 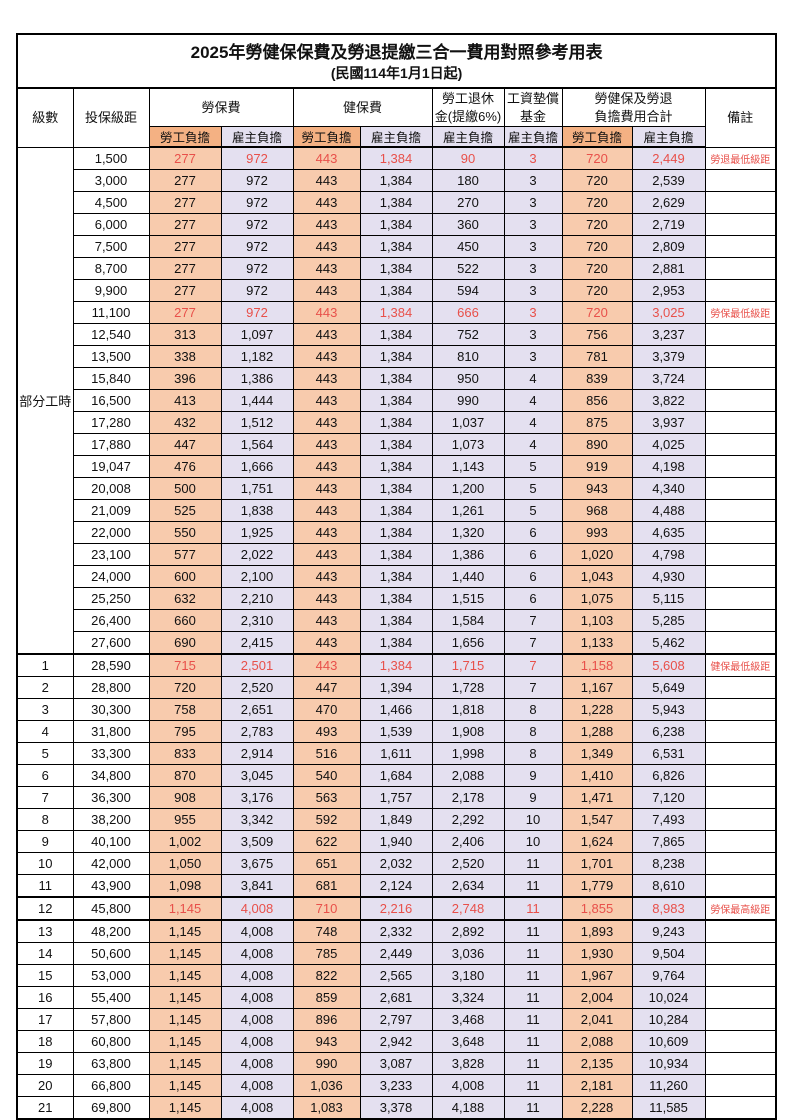 What do you see at coordinates (185, 665) in the screenshot?
I see `labor-fee-employee-cell: 715` at bounding box center [185, 665].